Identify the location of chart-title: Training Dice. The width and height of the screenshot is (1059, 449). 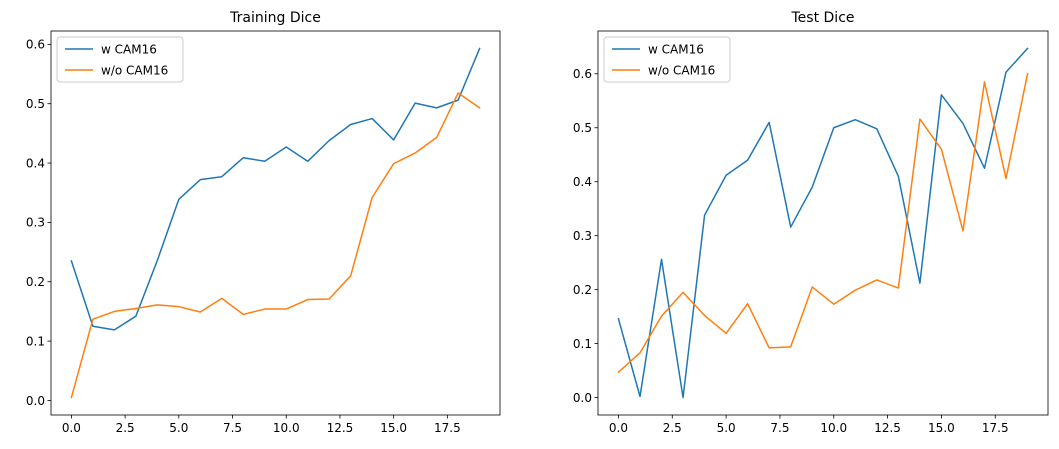
(275, 18).